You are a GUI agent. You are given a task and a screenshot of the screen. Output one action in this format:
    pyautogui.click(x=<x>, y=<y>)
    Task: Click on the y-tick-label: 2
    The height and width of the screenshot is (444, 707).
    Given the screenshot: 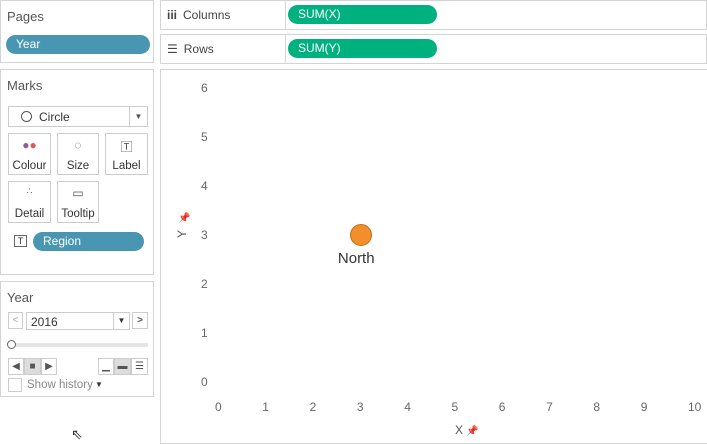 What is the action you would take?
    pyautogui.click(x=204, y=284)
    